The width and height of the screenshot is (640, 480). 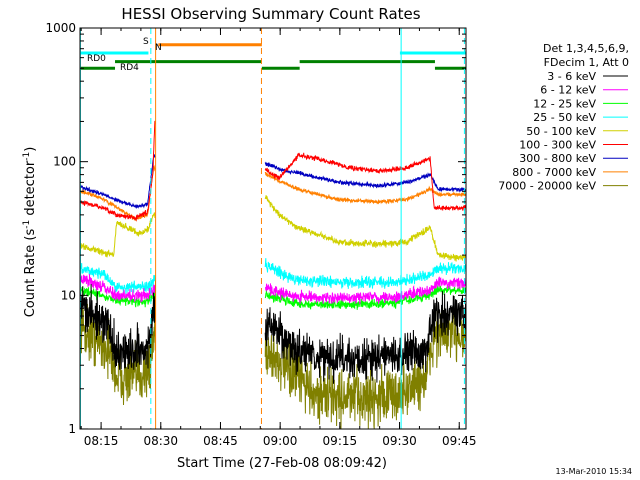 I want to click on flag-label-rd0: RD0, so click(x=96, y=59).